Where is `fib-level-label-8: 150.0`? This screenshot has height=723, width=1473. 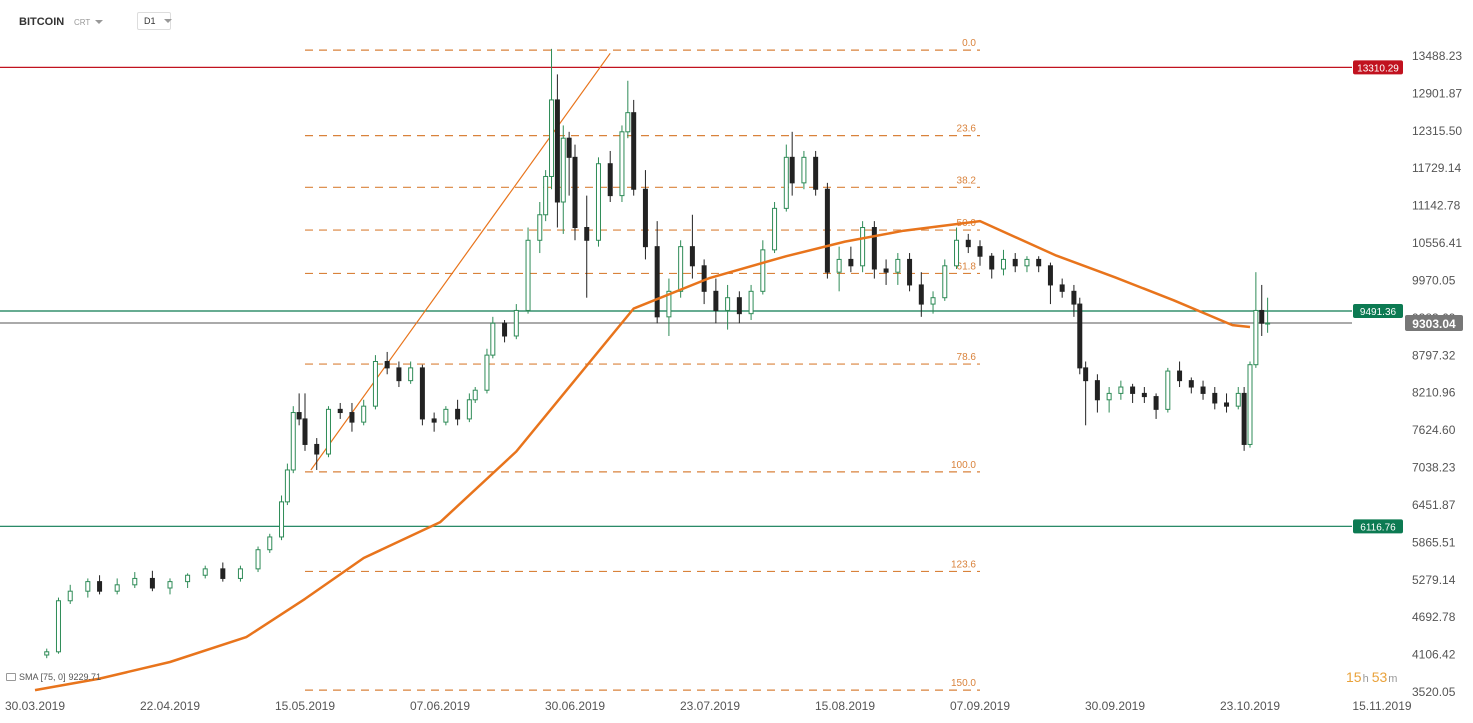
fib-level-label-8: 150.0 is located at coordinates (963, 683).